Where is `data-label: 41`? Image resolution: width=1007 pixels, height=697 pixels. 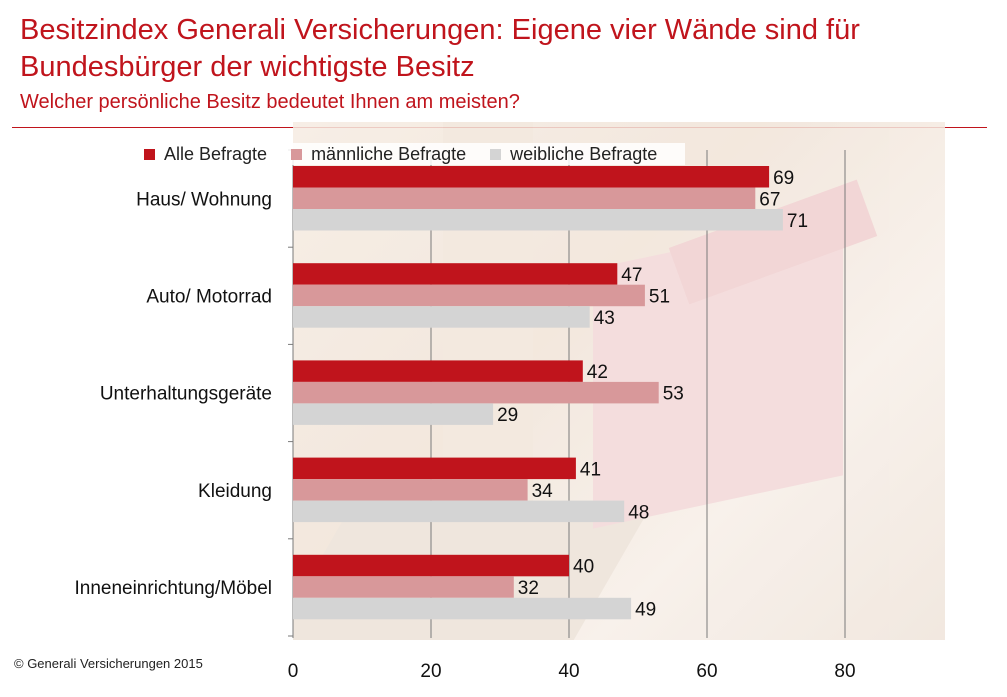
data-label: 41 is located at coordinates (590, 469).